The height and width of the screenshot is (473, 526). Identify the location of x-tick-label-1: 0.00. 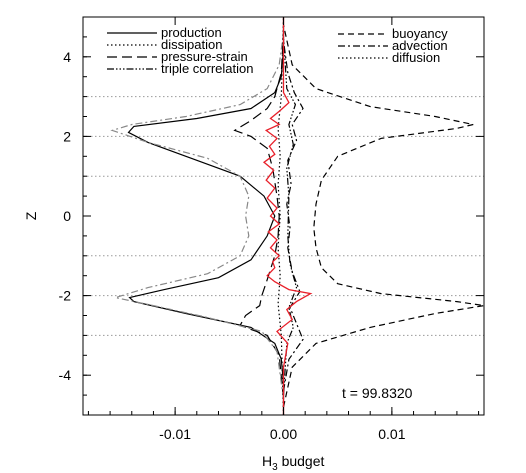
(283, 434).